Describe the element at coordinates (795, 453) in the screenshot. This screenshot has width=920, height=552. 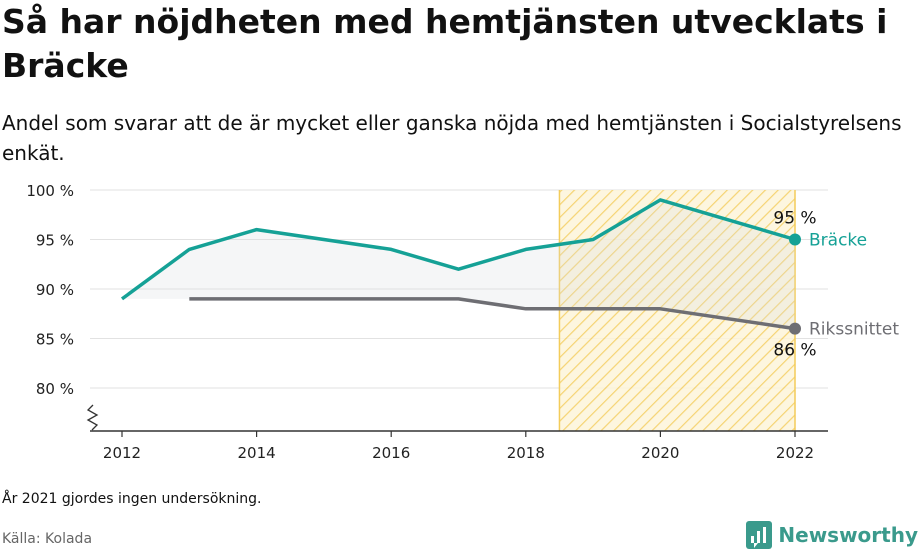
I see `x-tick-label: 2022` at that location.